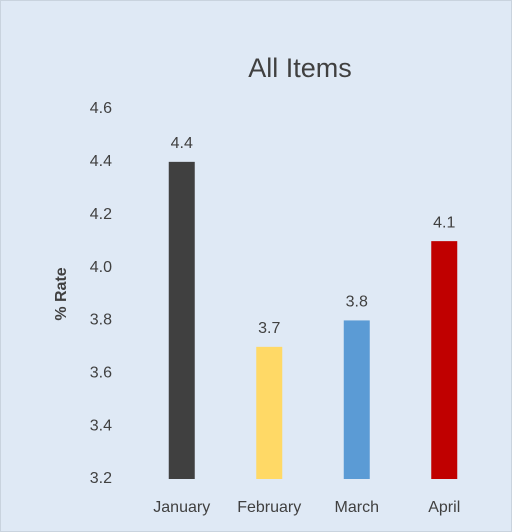 The height and width of the screenshot is (532, 512). Describe the element at coordinates (182, 143) in the screenshot. I see `data-label: 4.4` at that location.